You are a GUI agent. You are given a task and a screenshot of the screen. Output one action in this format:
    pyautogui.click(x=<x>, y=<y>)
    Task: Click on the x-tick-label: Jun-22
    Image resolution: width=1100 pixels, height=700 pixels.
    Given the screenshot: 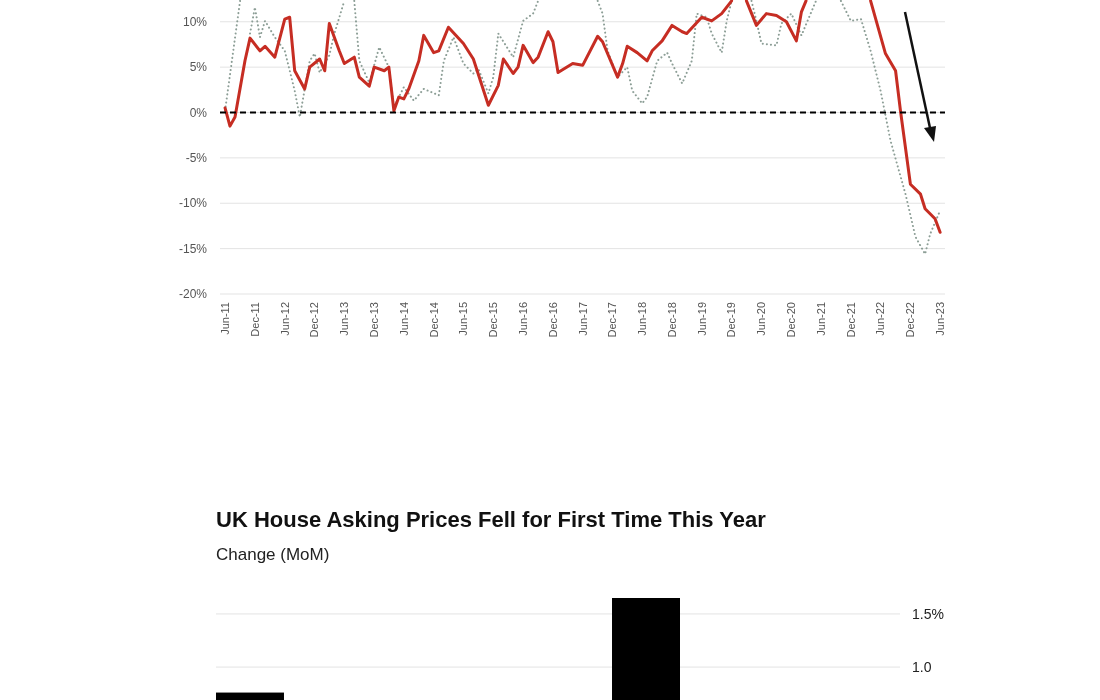 What is the action you would take?
    pyautogui.click(x=880, y=319)
    